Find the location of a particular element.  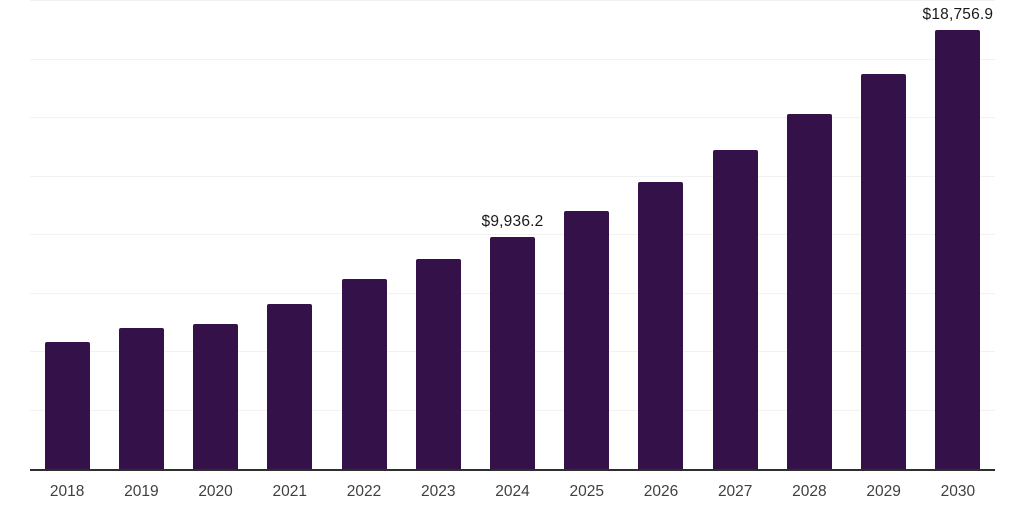

x-tick-2019: 2019 is located at coordinates (141, 491).